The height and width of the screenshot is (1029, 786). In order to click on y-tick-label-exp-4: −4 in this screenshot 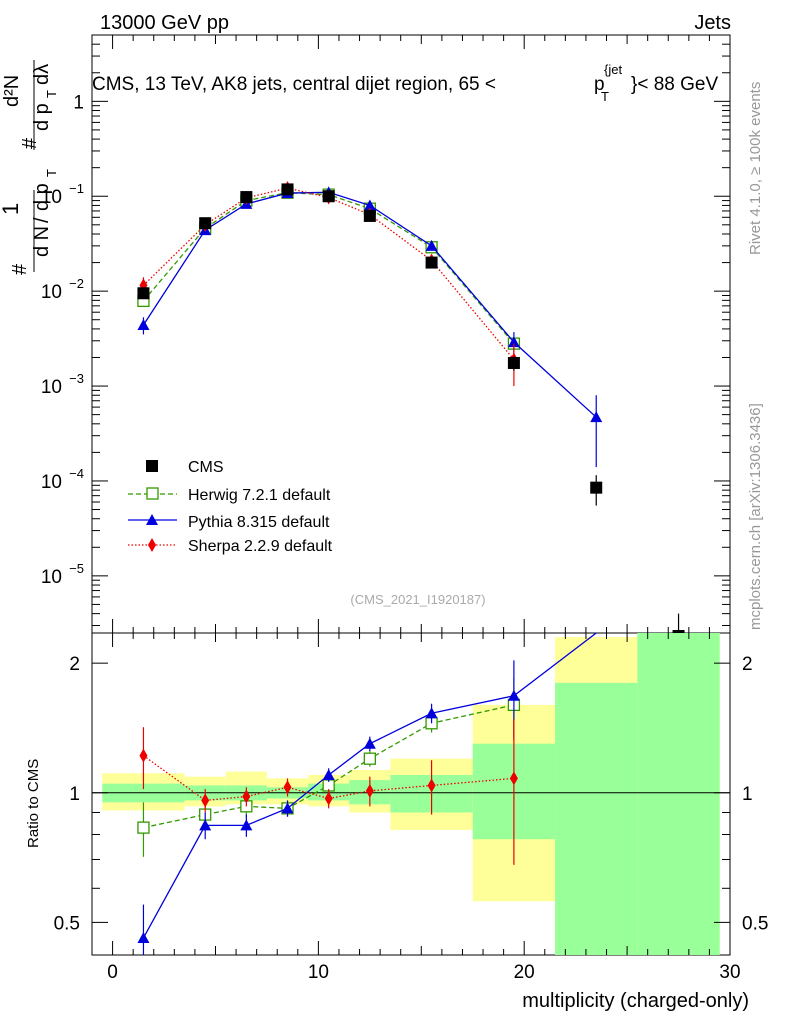, I will do `click(76, 473)`.